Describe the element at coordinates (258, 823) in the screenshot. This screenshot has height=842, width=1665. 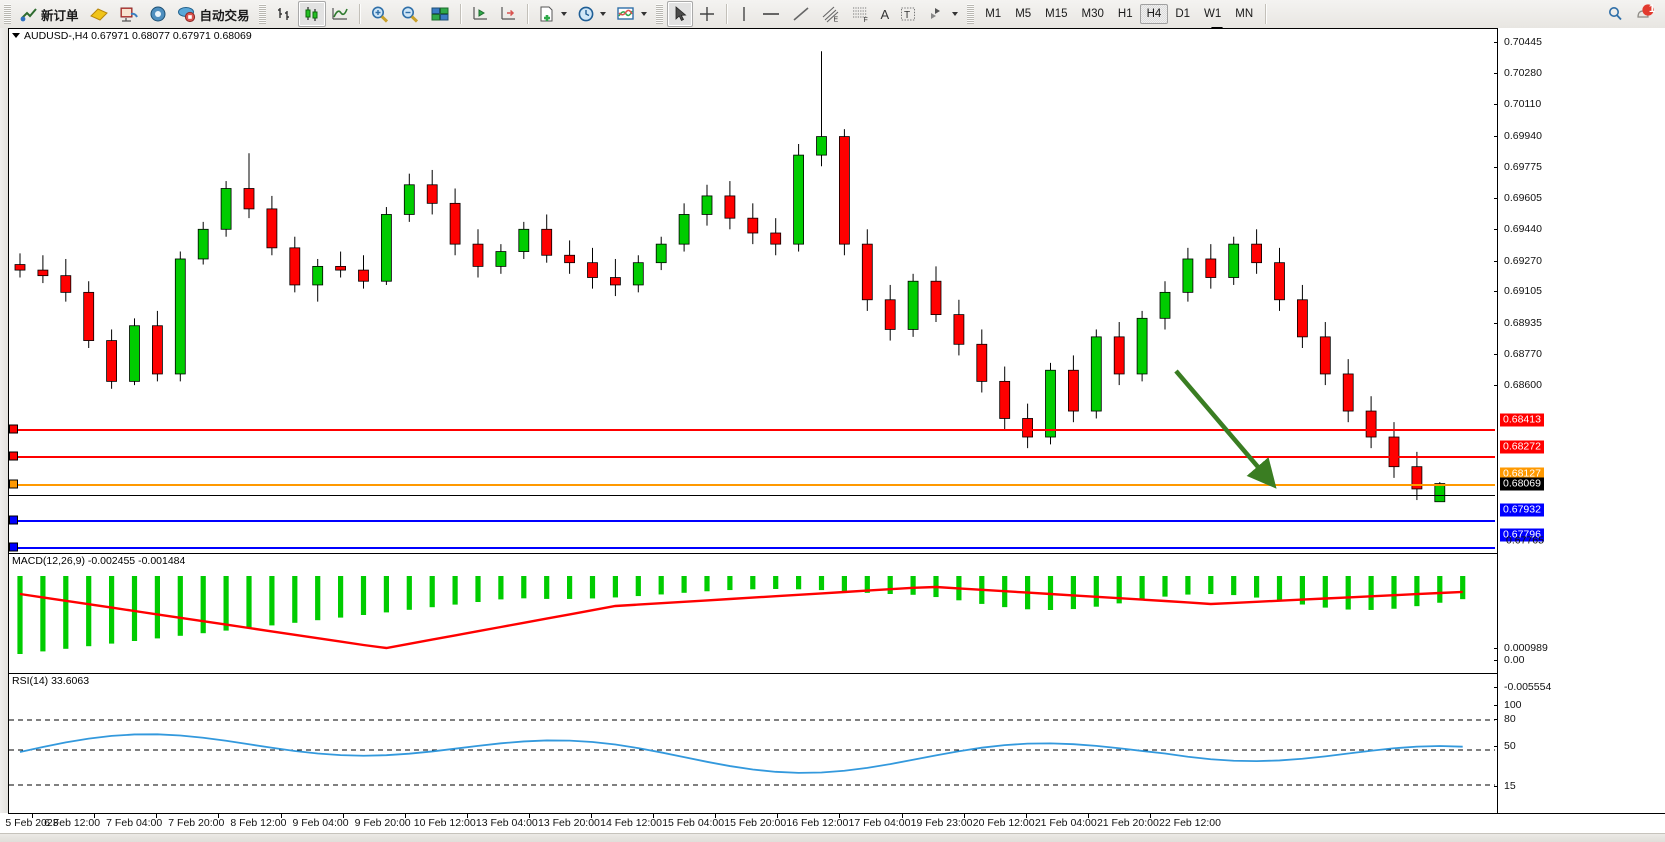
I see `time-tick: 8 Feb 12:00` at that location.